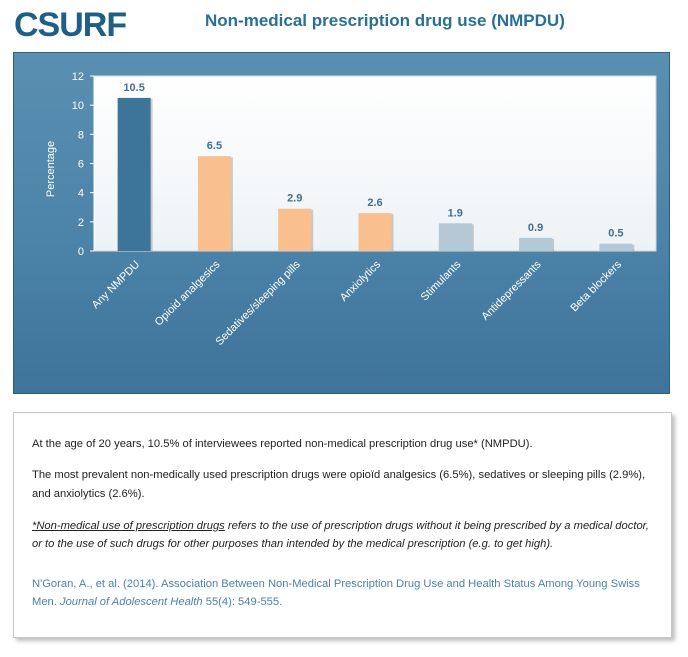 This screenshot has height=657, width=688. What do you see at coordinates (374, 203) in the screenshot?
I see `data-label: 2.6` at bounding box center [374, 203].